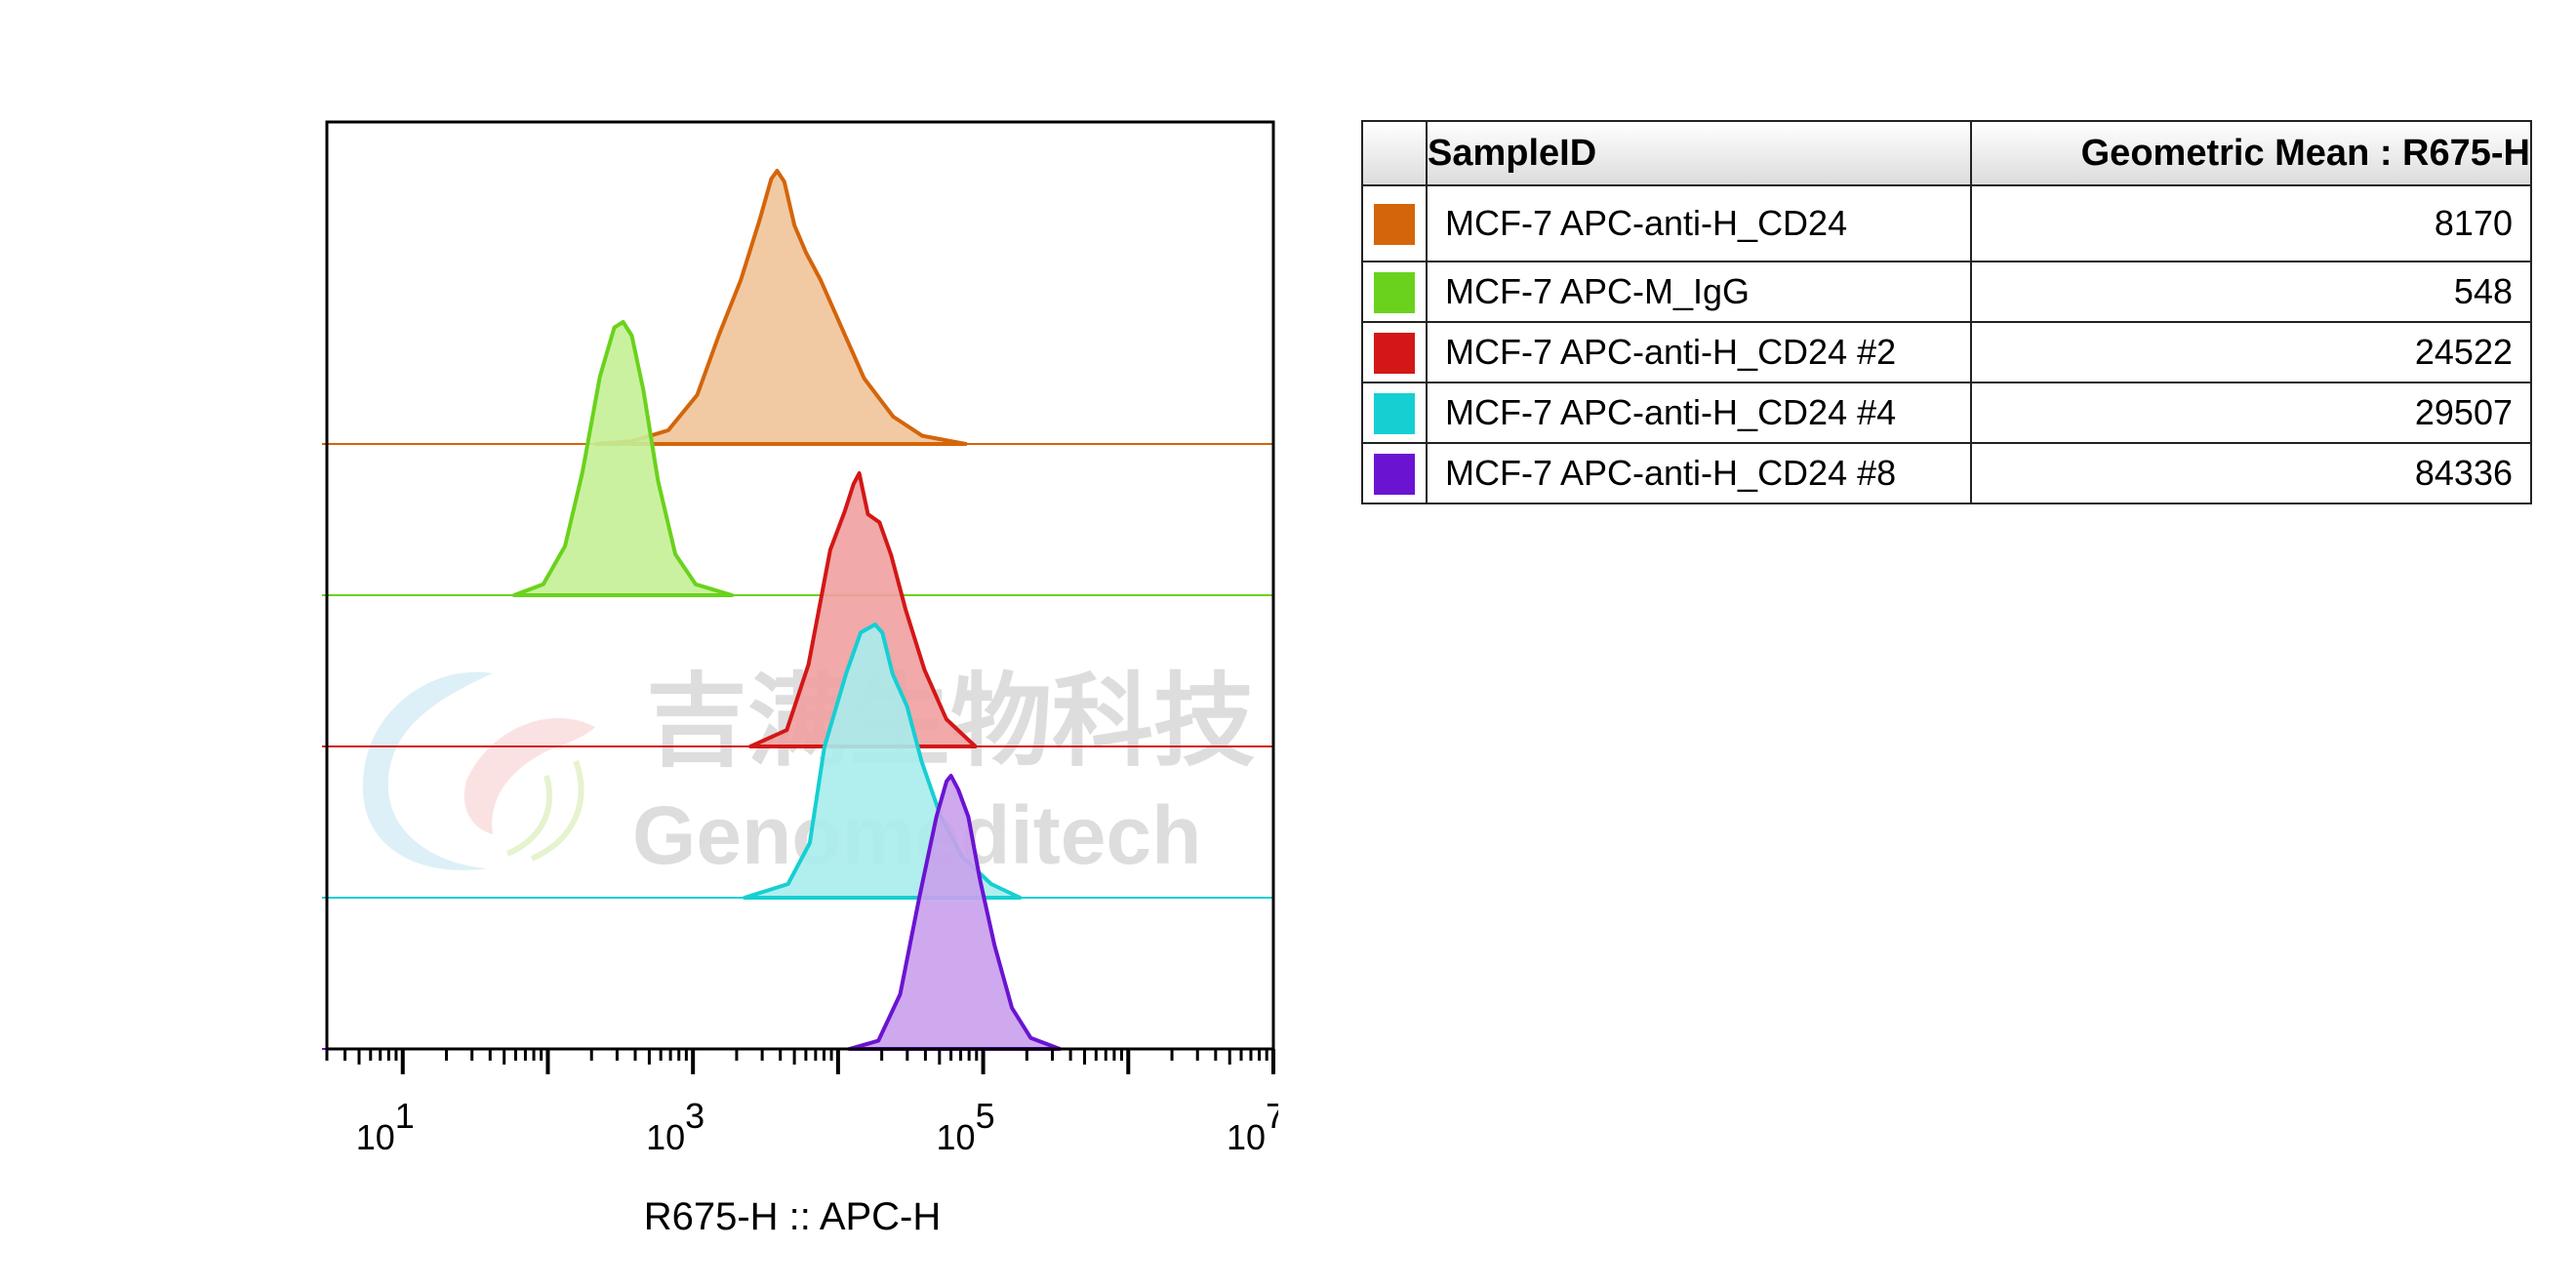 The image size is (2576, 1288). Describe the element at coordinates (2251, 292) in the screenshot. I see `geometric-mean-cell: 548` at that location.